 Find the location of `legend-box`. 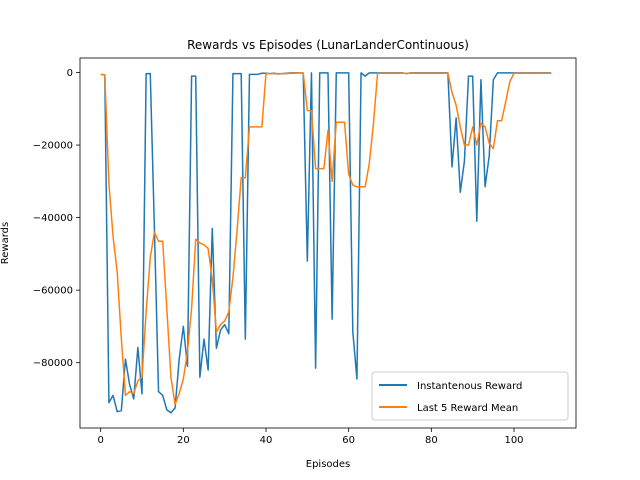

legend-box is located at coordinates (470, 396).